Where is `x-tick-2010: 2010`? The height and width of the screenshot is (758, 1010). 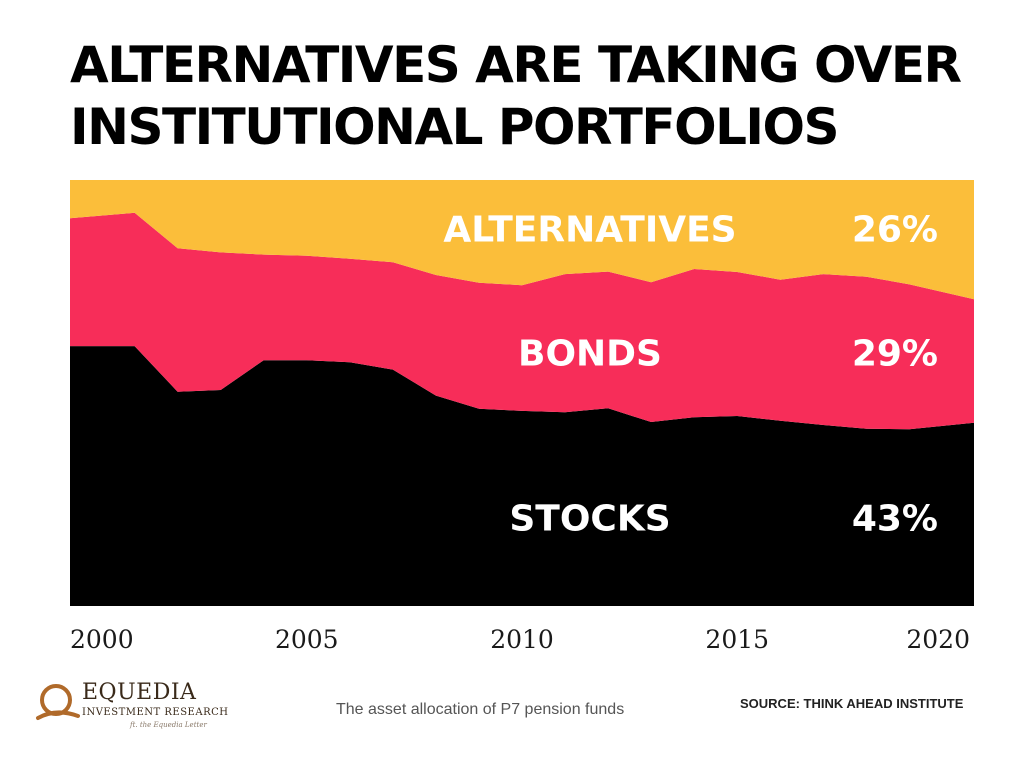 x-tick-2010: 2010 is located at coordinates (522, 639).